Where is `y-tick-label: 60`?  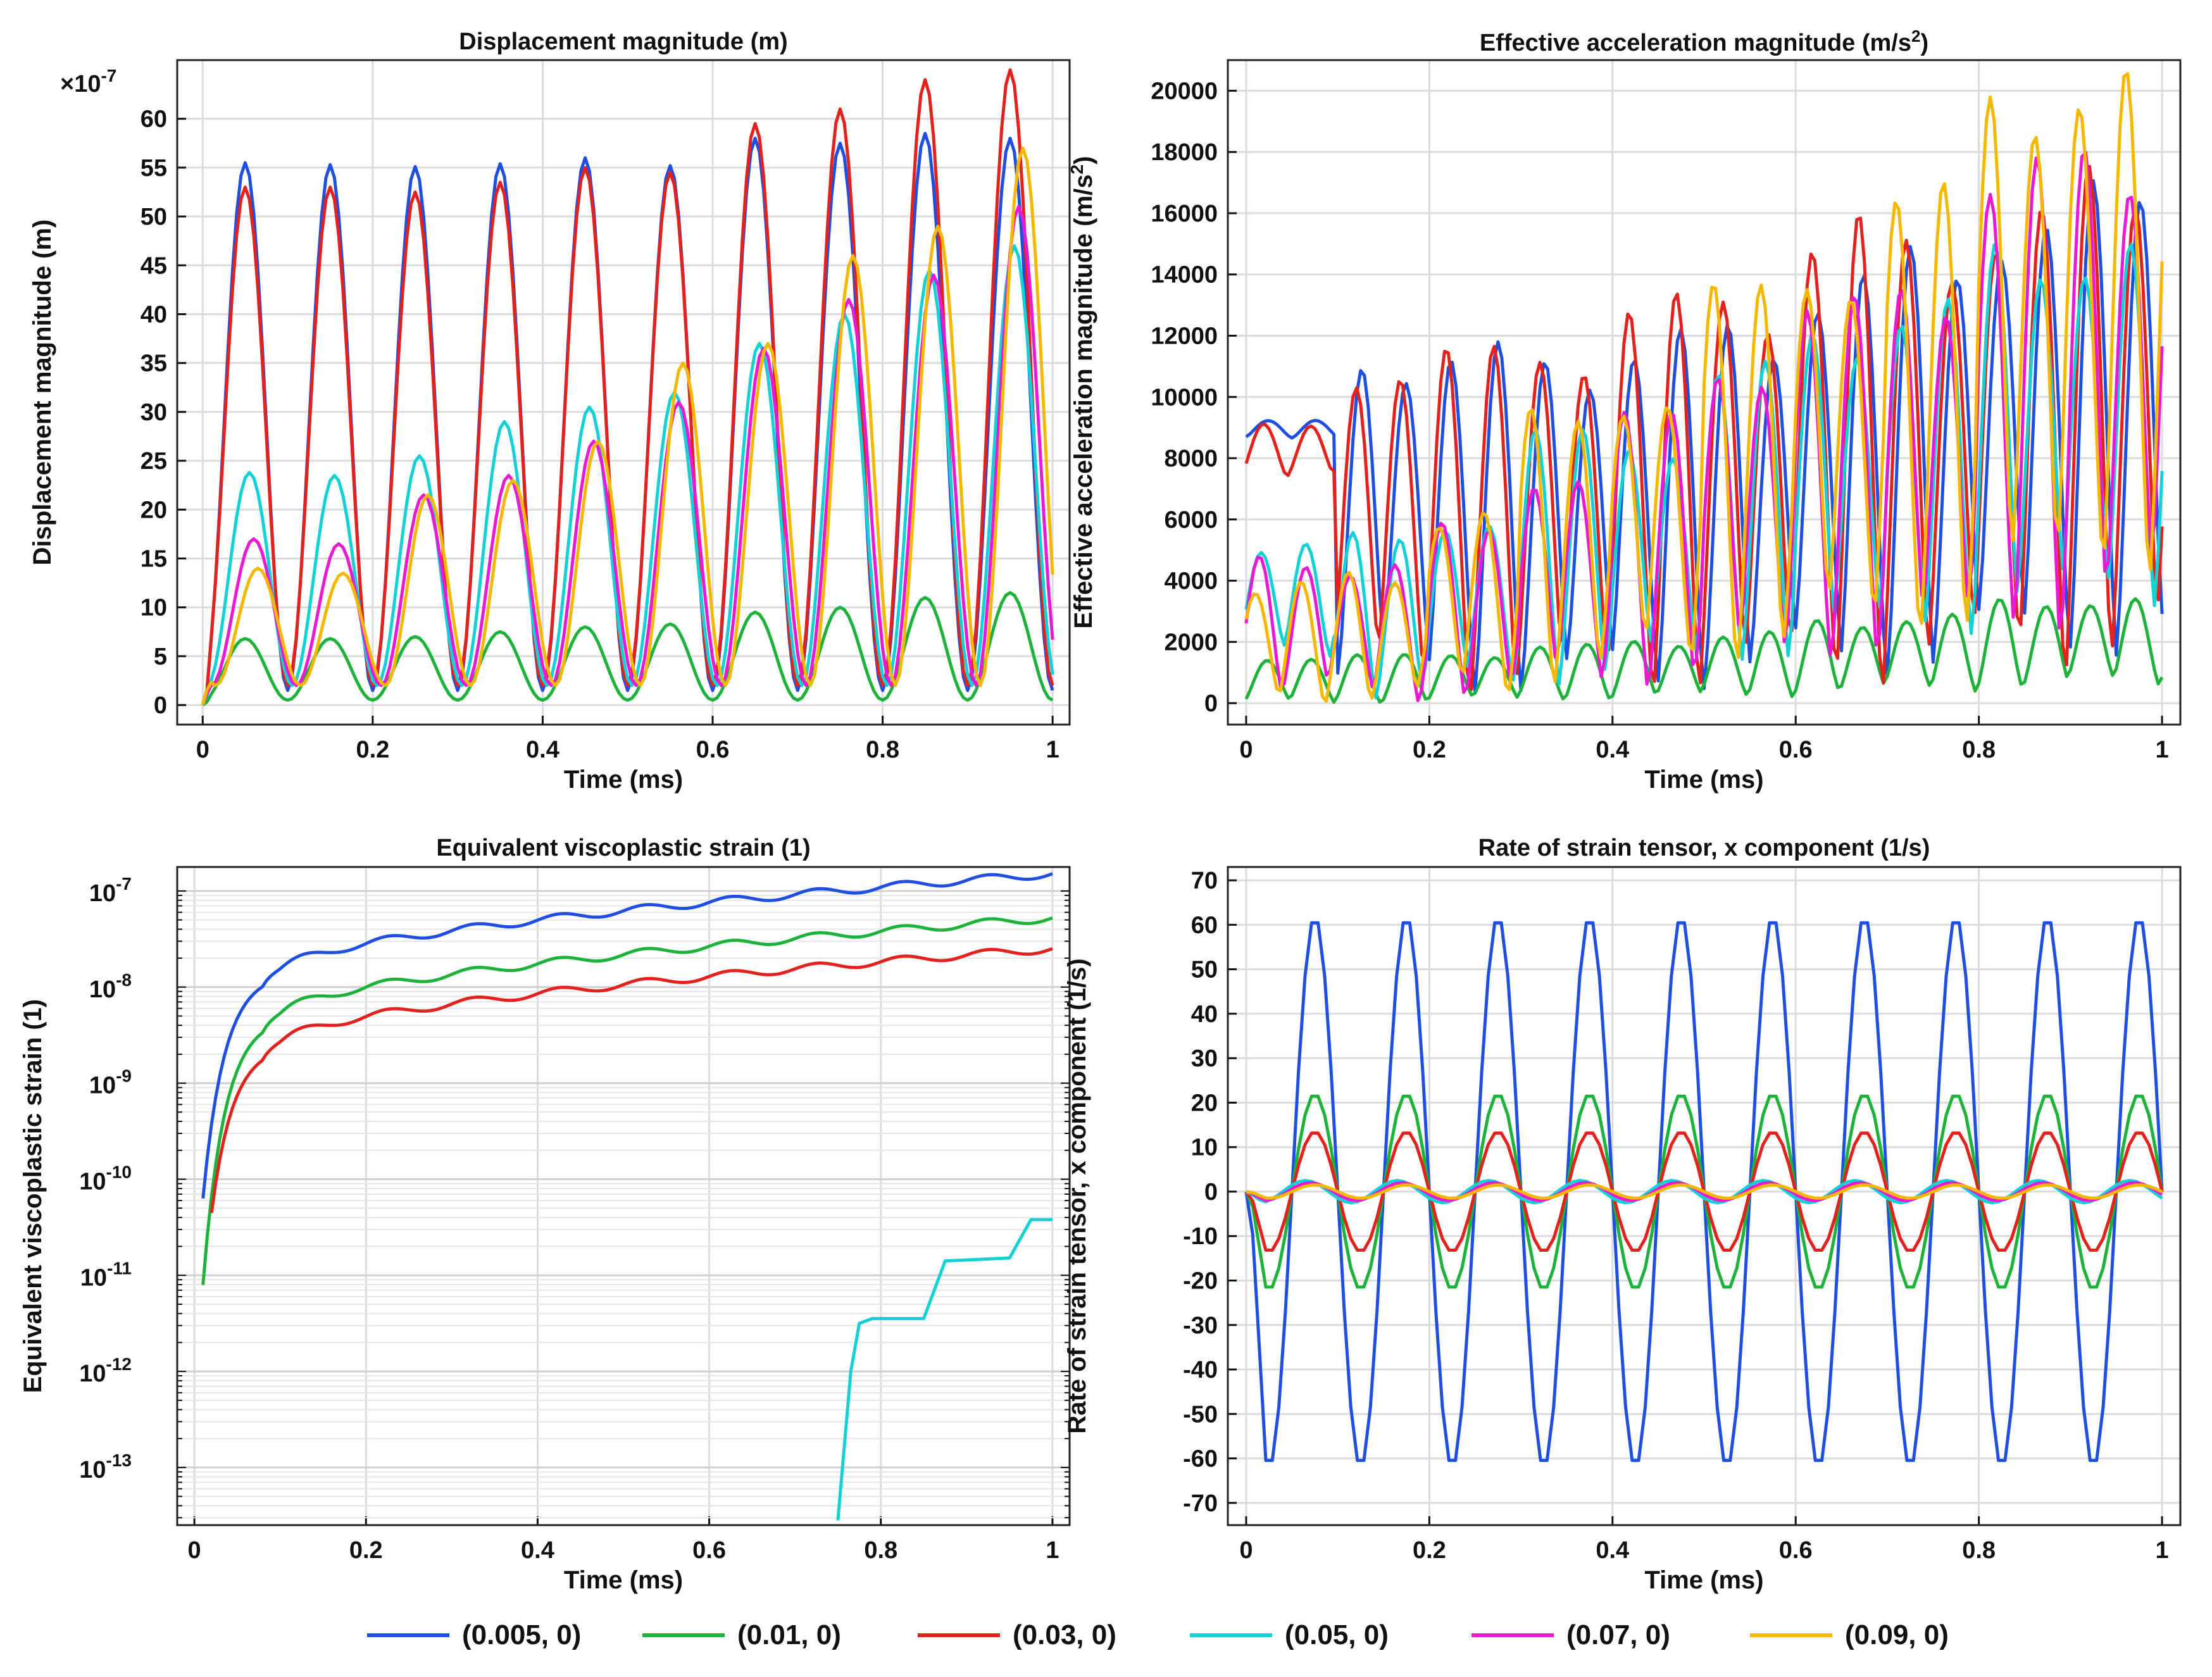 y-tick-label: 60 is located at coordinates (154, 119).